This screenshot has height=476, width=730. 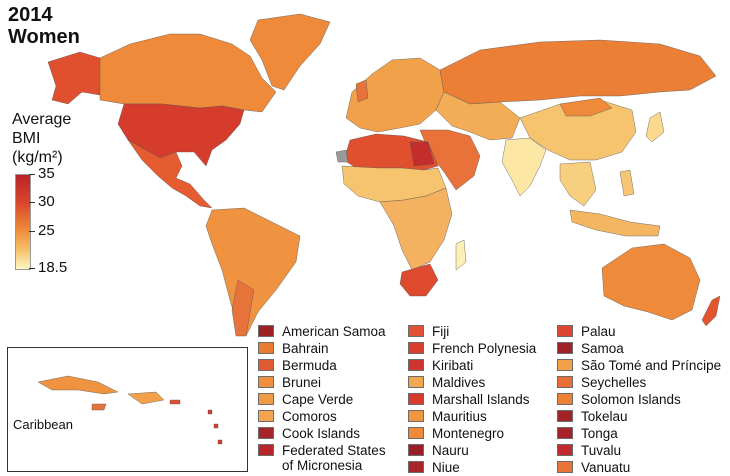 I want to click on region-hispaniola, so click(x=146, y=398).